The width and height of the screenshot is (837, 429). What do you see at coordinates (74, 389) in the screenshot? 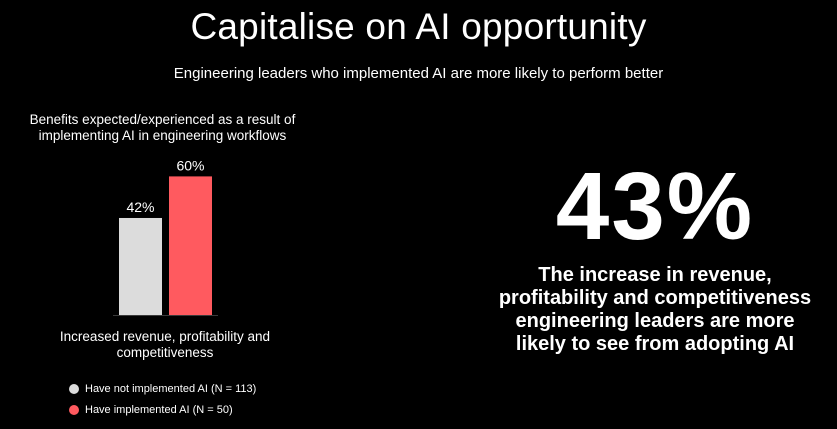
I see `legend-swatch-not-implemented` at bounding box center [74, 389].